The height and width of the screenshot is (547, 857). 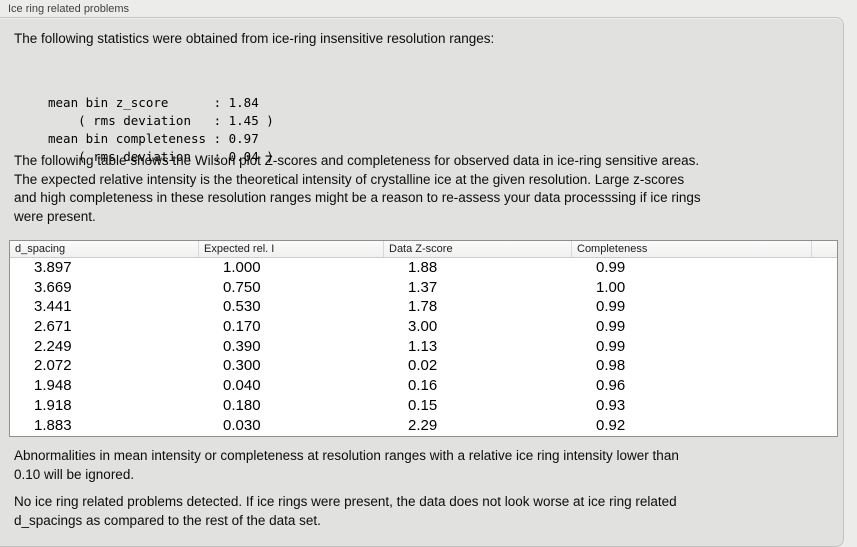 I want to click on table-cell-data-z-score: 1.78, so click(x=423, y=307).